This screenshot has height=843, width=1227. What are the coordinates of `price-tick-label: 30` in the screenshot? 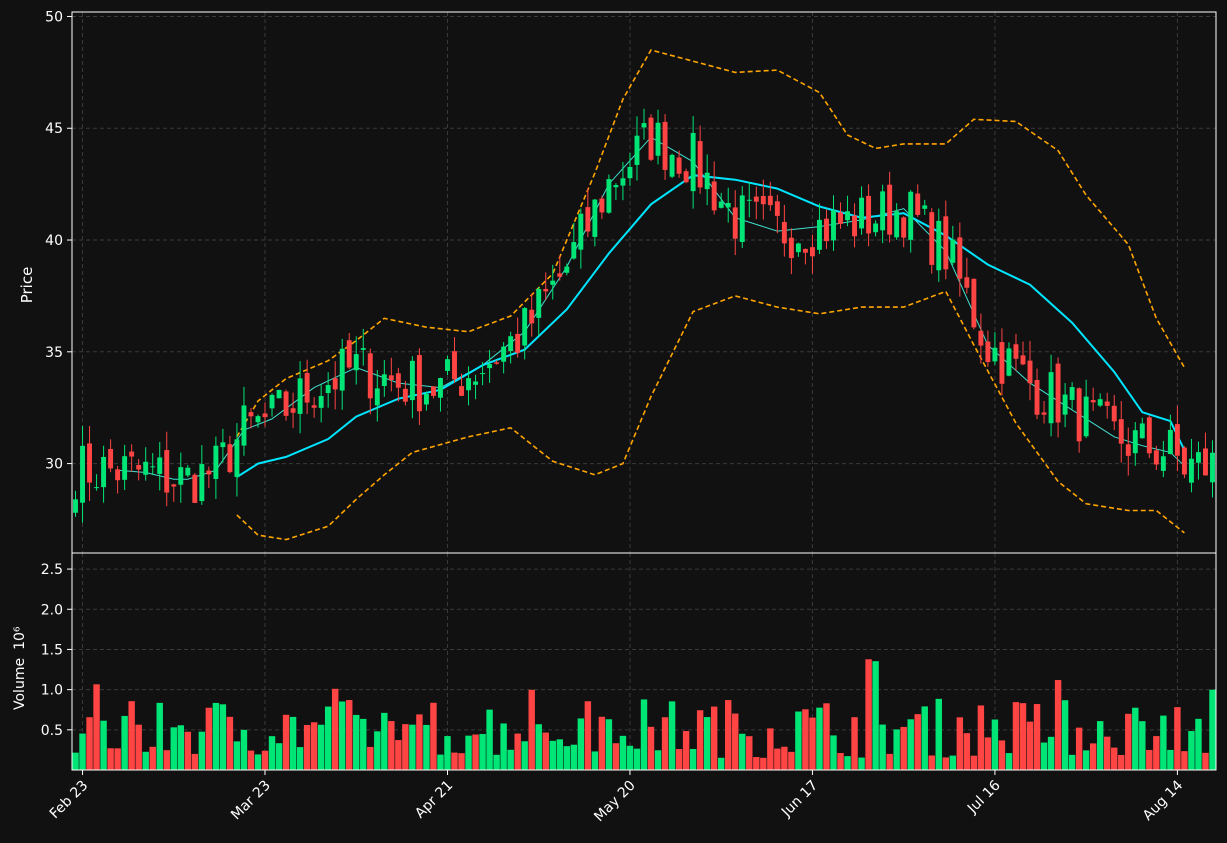 It's located at (54, 465).